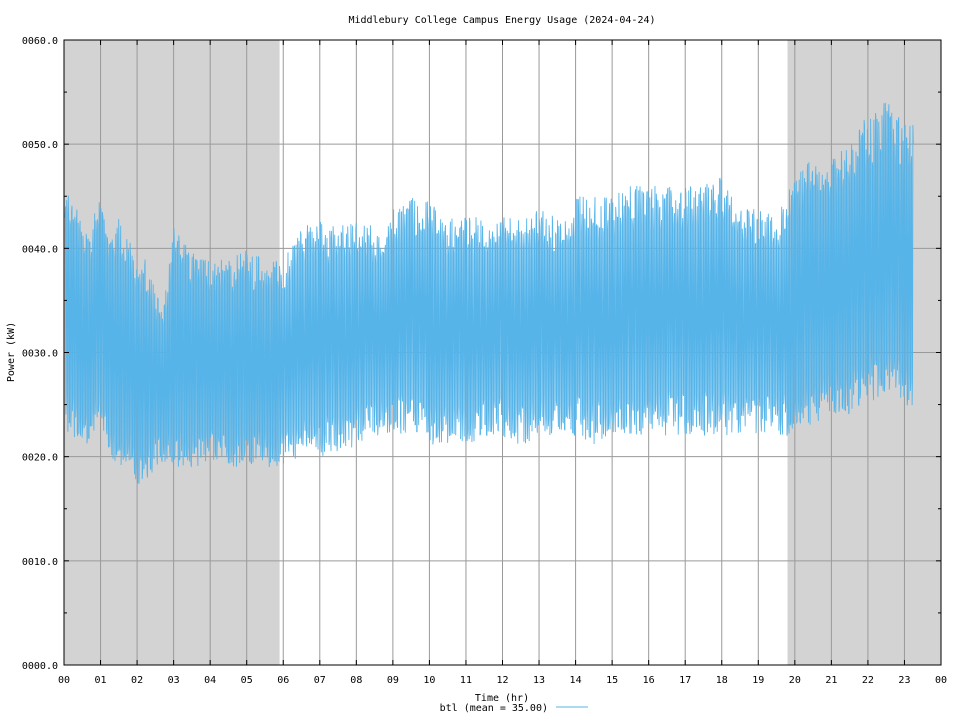 The height and width of the screenshot is (720, 960). I want to click on x-tick-label: 18, so click(722, 680).